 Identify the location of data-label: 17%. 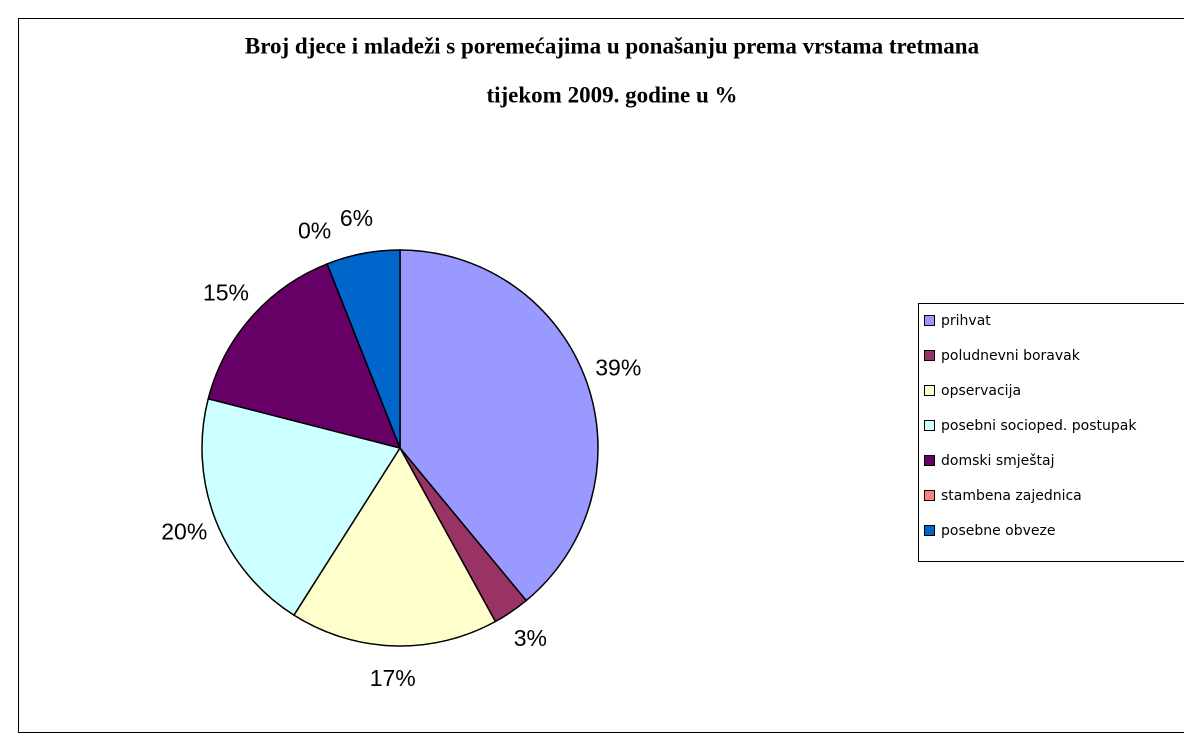
(393, 678).